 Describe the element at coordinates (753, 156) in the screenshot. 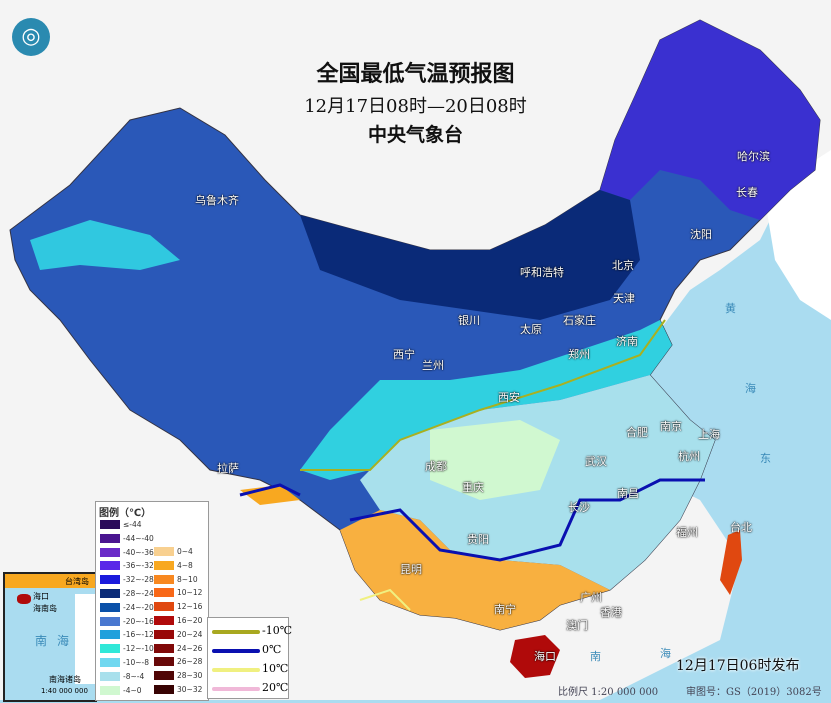

I see `city-label: 哈尔滨` at that location.